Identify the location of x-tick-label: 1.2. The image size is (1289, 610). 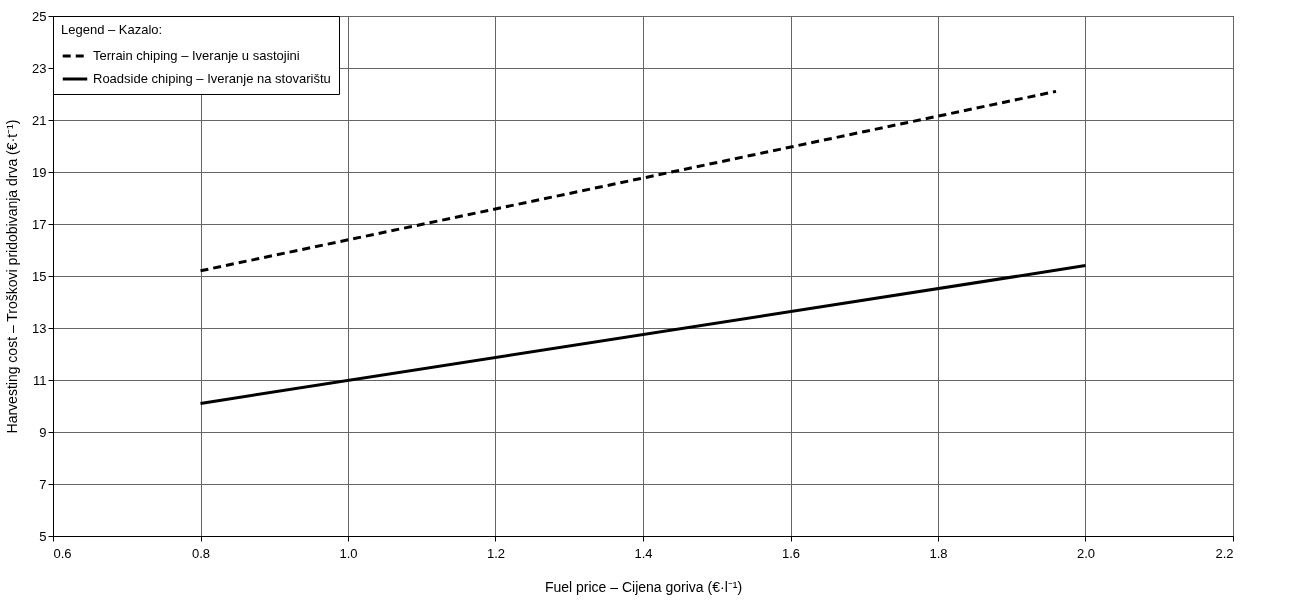
(496, 553).